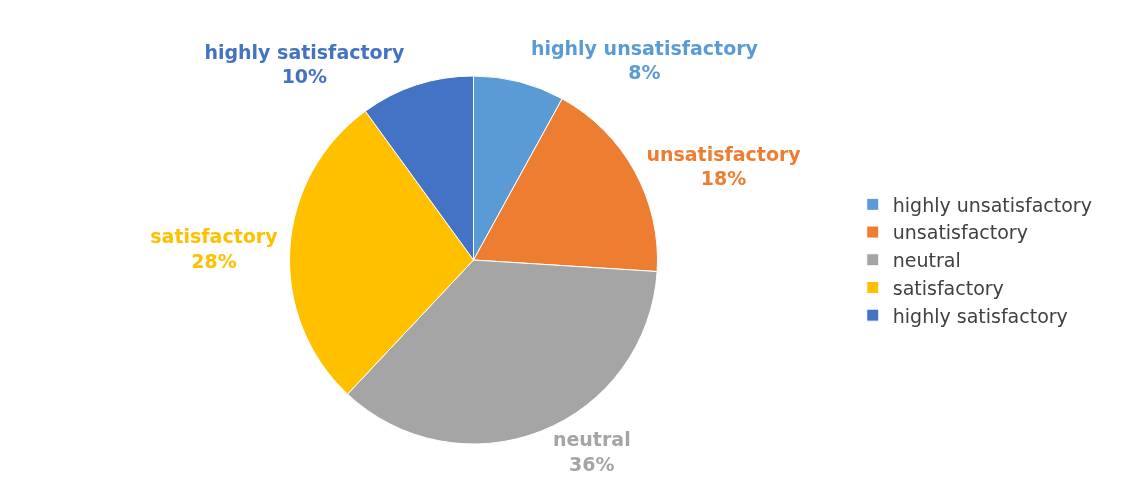 The image size is (1129, 500). Describe the element at coordinates (960, 232) in the screenshot. I see `legend-label: unsatisfactory` at that location.